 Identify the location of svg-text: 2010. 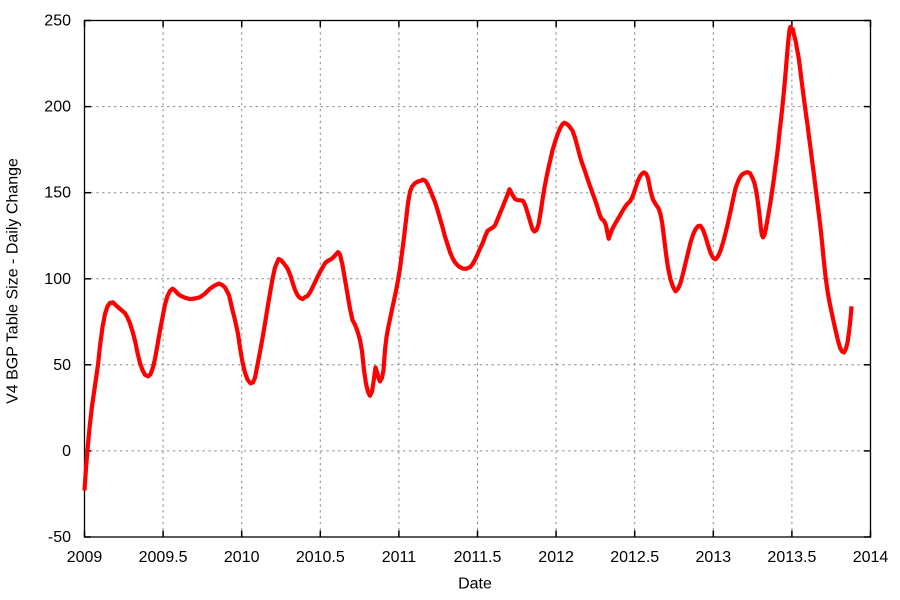
(242, 557).